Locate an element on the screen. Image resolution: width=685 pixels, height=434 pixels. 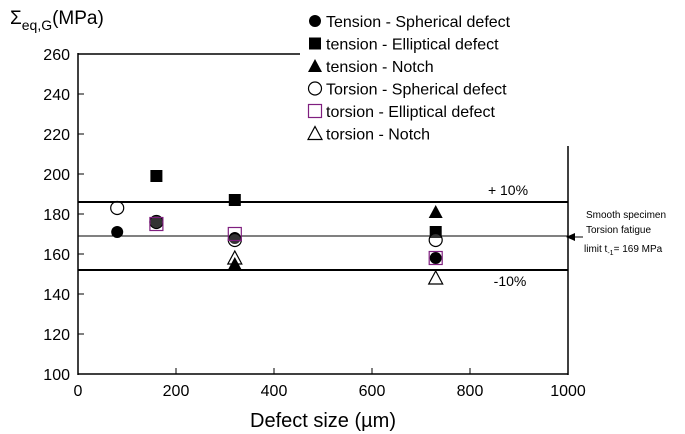
y-axis-label-sub: eq,G is located at coordinates (37, 25).